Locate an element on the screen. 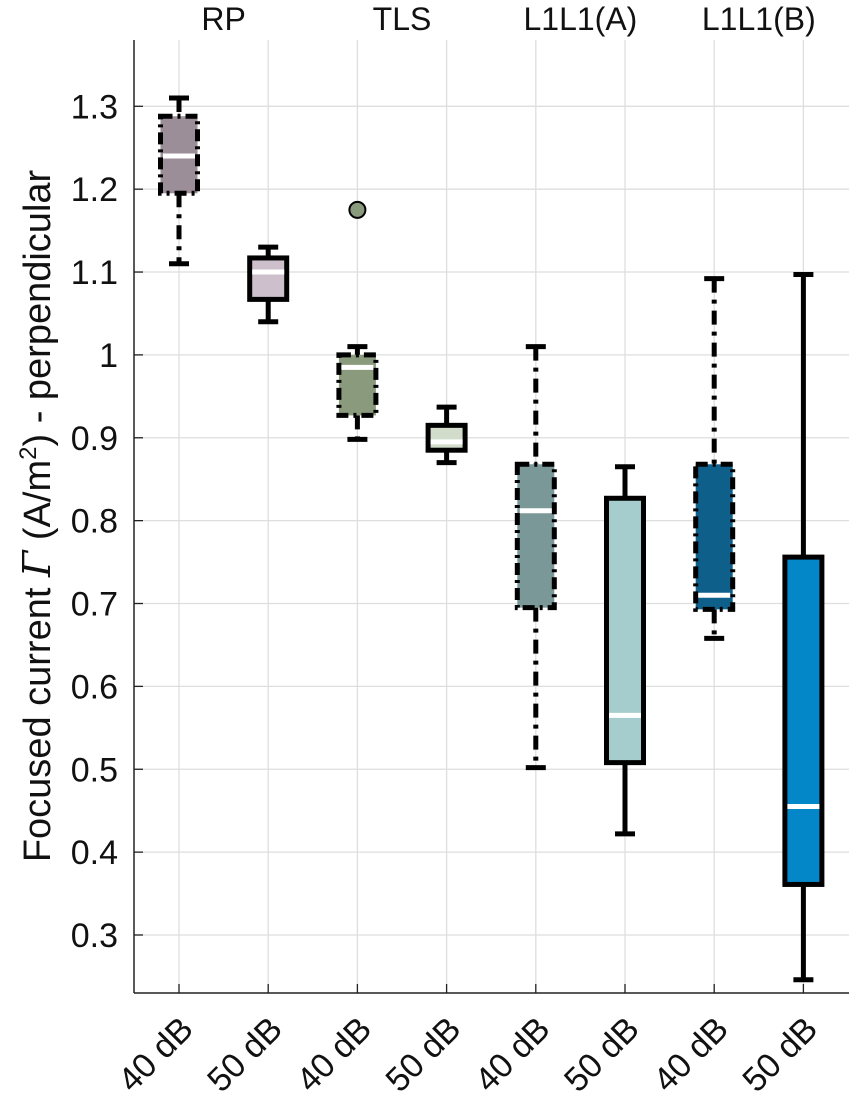  y-tick-label: 0.6 is located at coordinates (94, 687).